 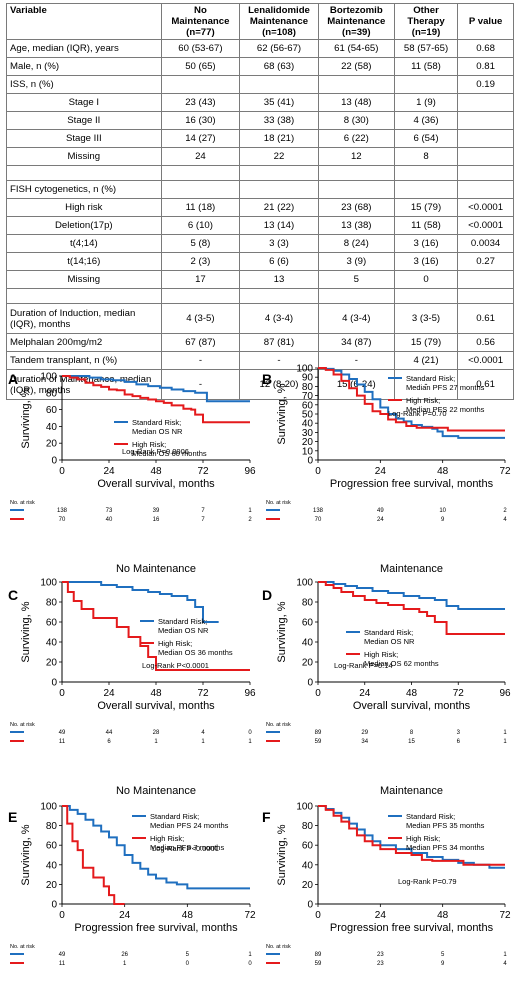 What do you see at coordinates (124, 955) in the screenshot?
I see `risk-count: 26` at bounding box center [124, 955].